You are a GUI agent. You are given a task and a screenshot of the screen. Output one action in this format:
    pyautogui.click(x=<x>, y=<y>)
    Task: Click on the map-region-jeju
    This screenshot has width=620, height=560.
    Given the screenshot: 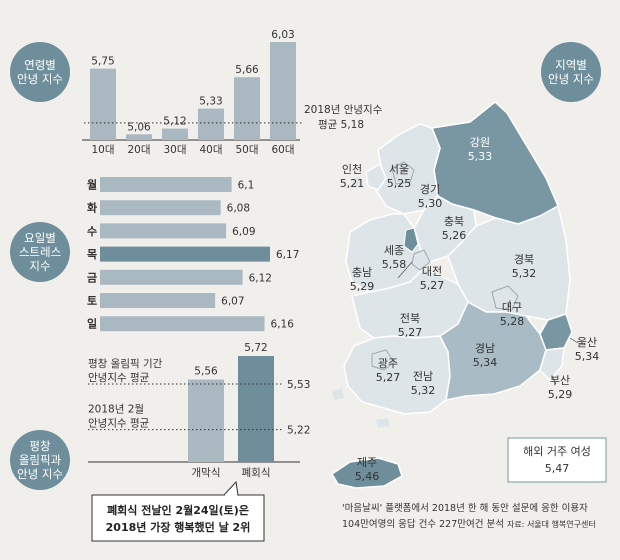 What is the action you would take?
    pyautogui.click(x=366, y=473)
    